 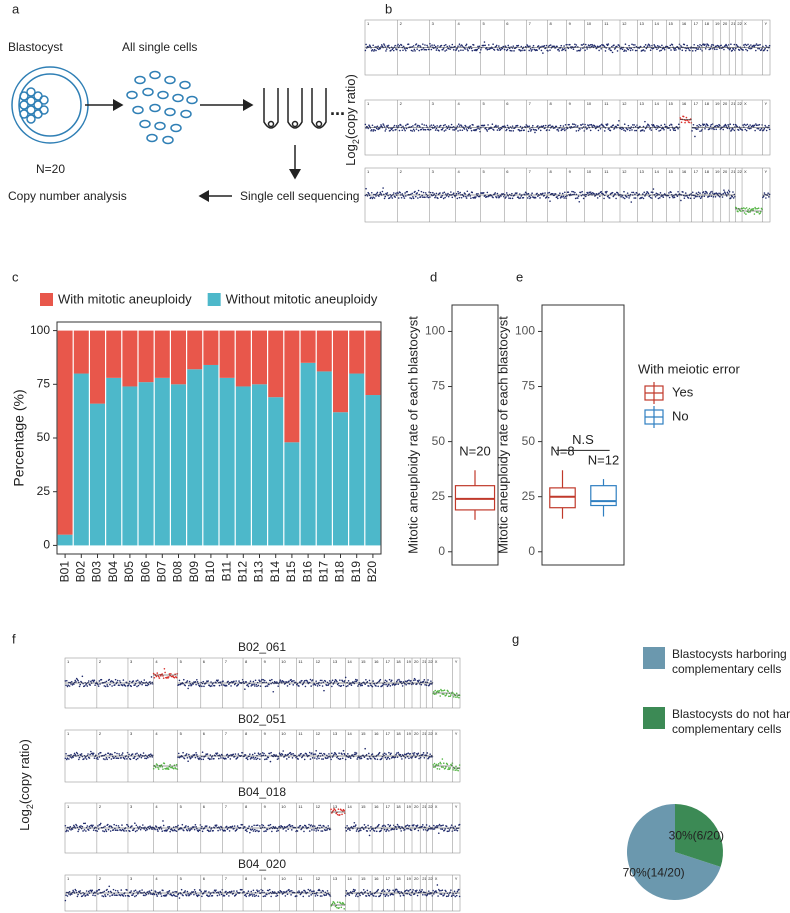 What do you see at coordinates (246, 806) in the screenshot?
I see `chromosome-label: 8` at bounding box center [246, 806].